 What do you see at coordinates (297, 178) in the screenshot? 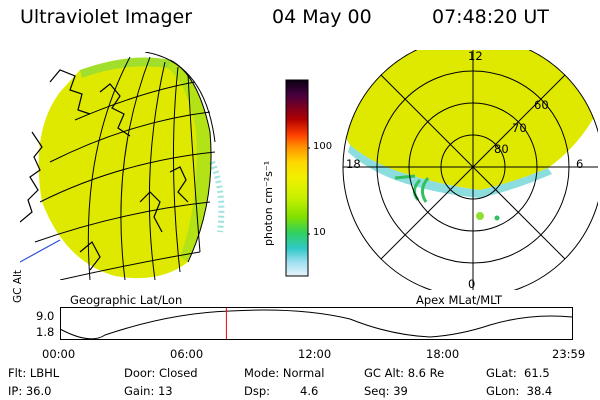
I see `colorbar` at bounding box center [297, 178].